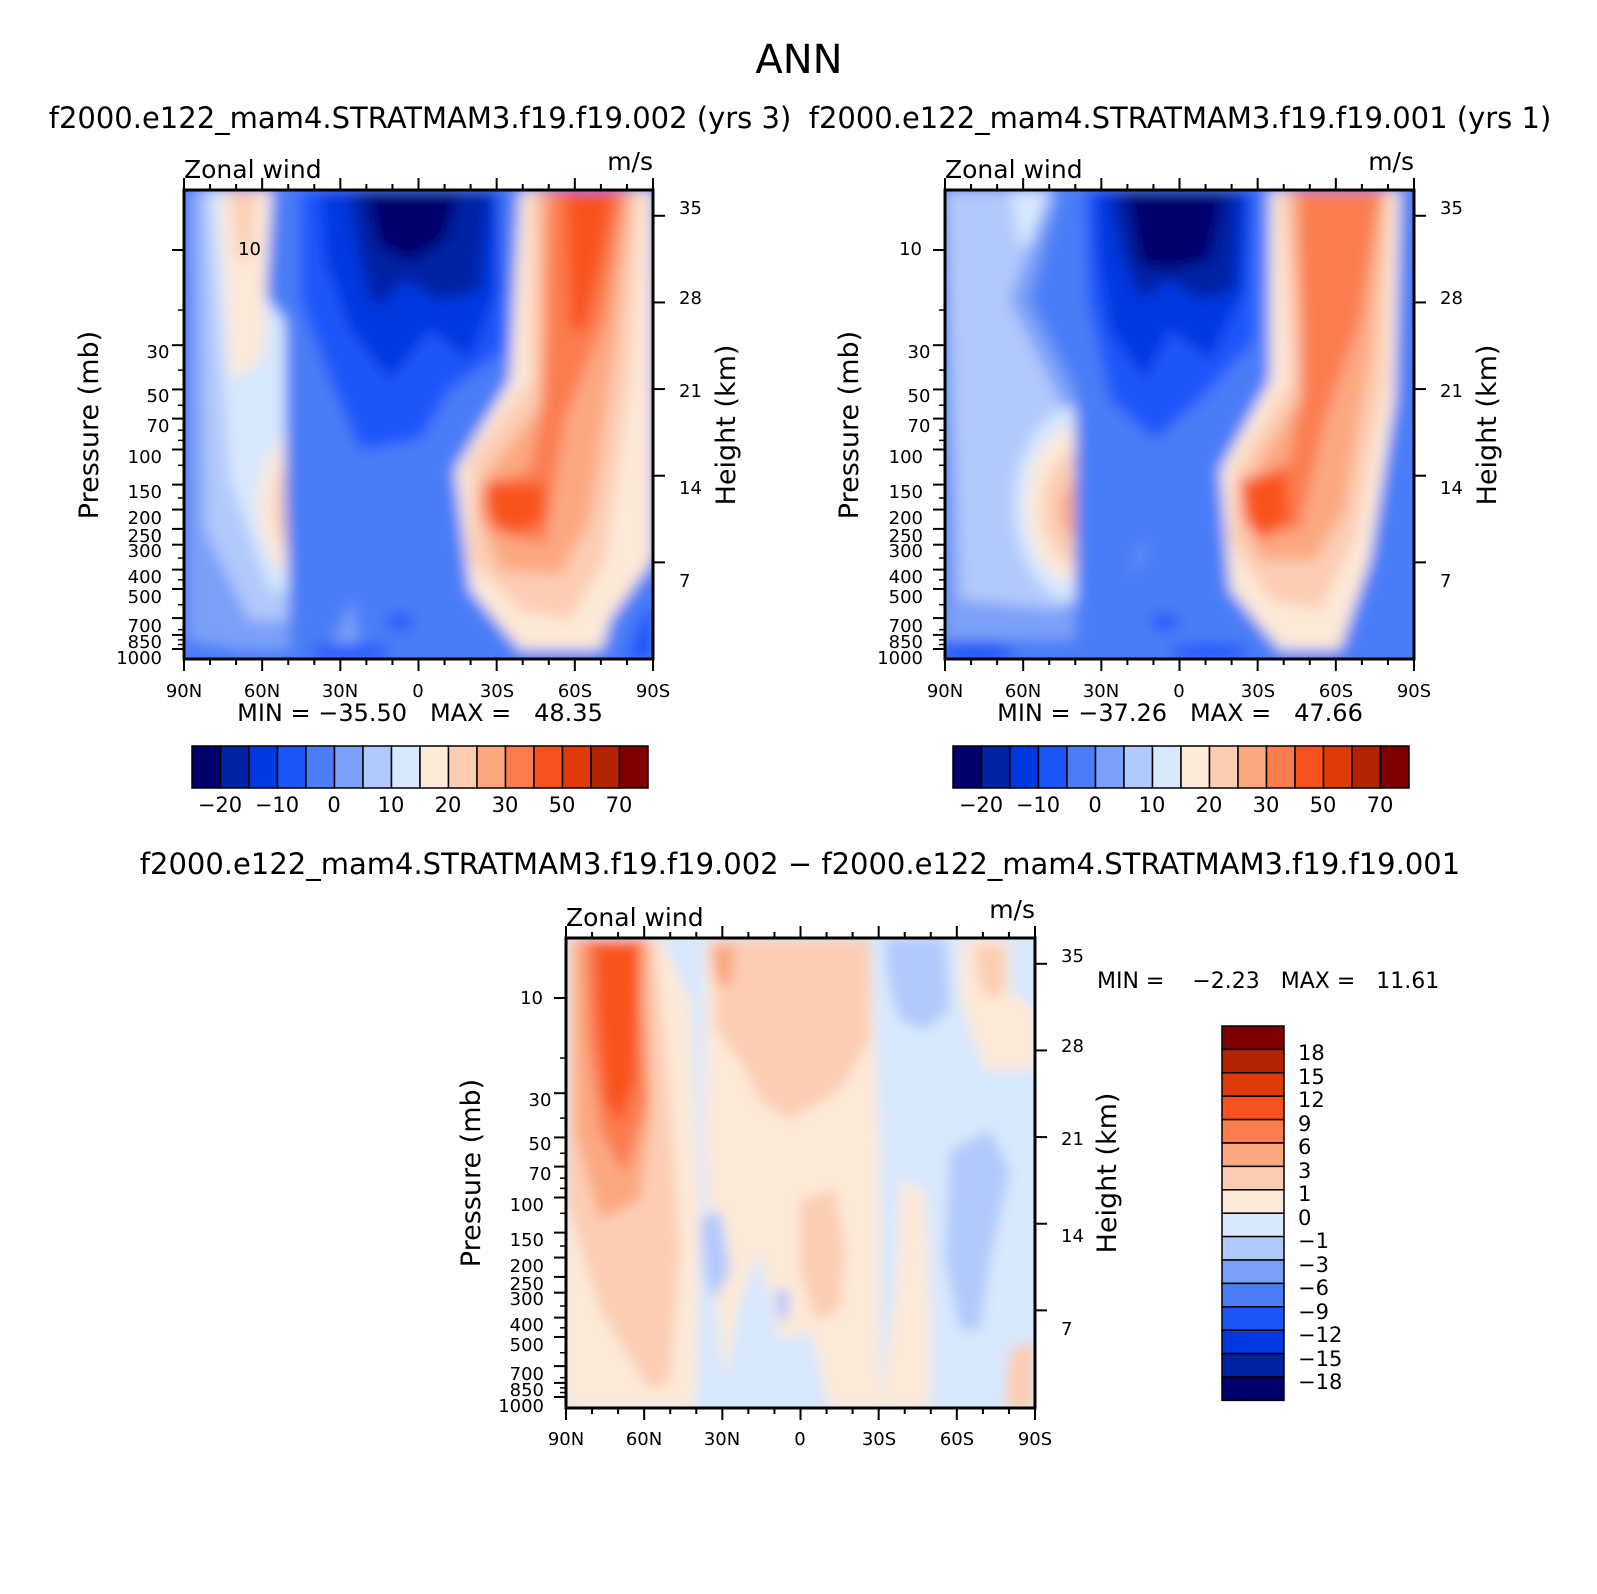  I want to click on panel-1-x-tick: 90S, so click(653, 691).